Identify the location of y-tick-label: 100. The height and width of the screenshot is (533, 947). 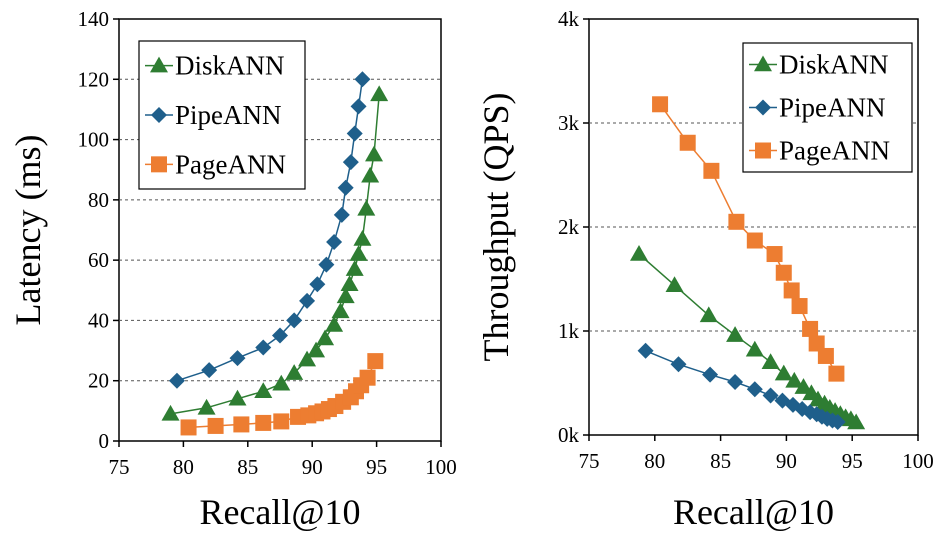
(94, 140).